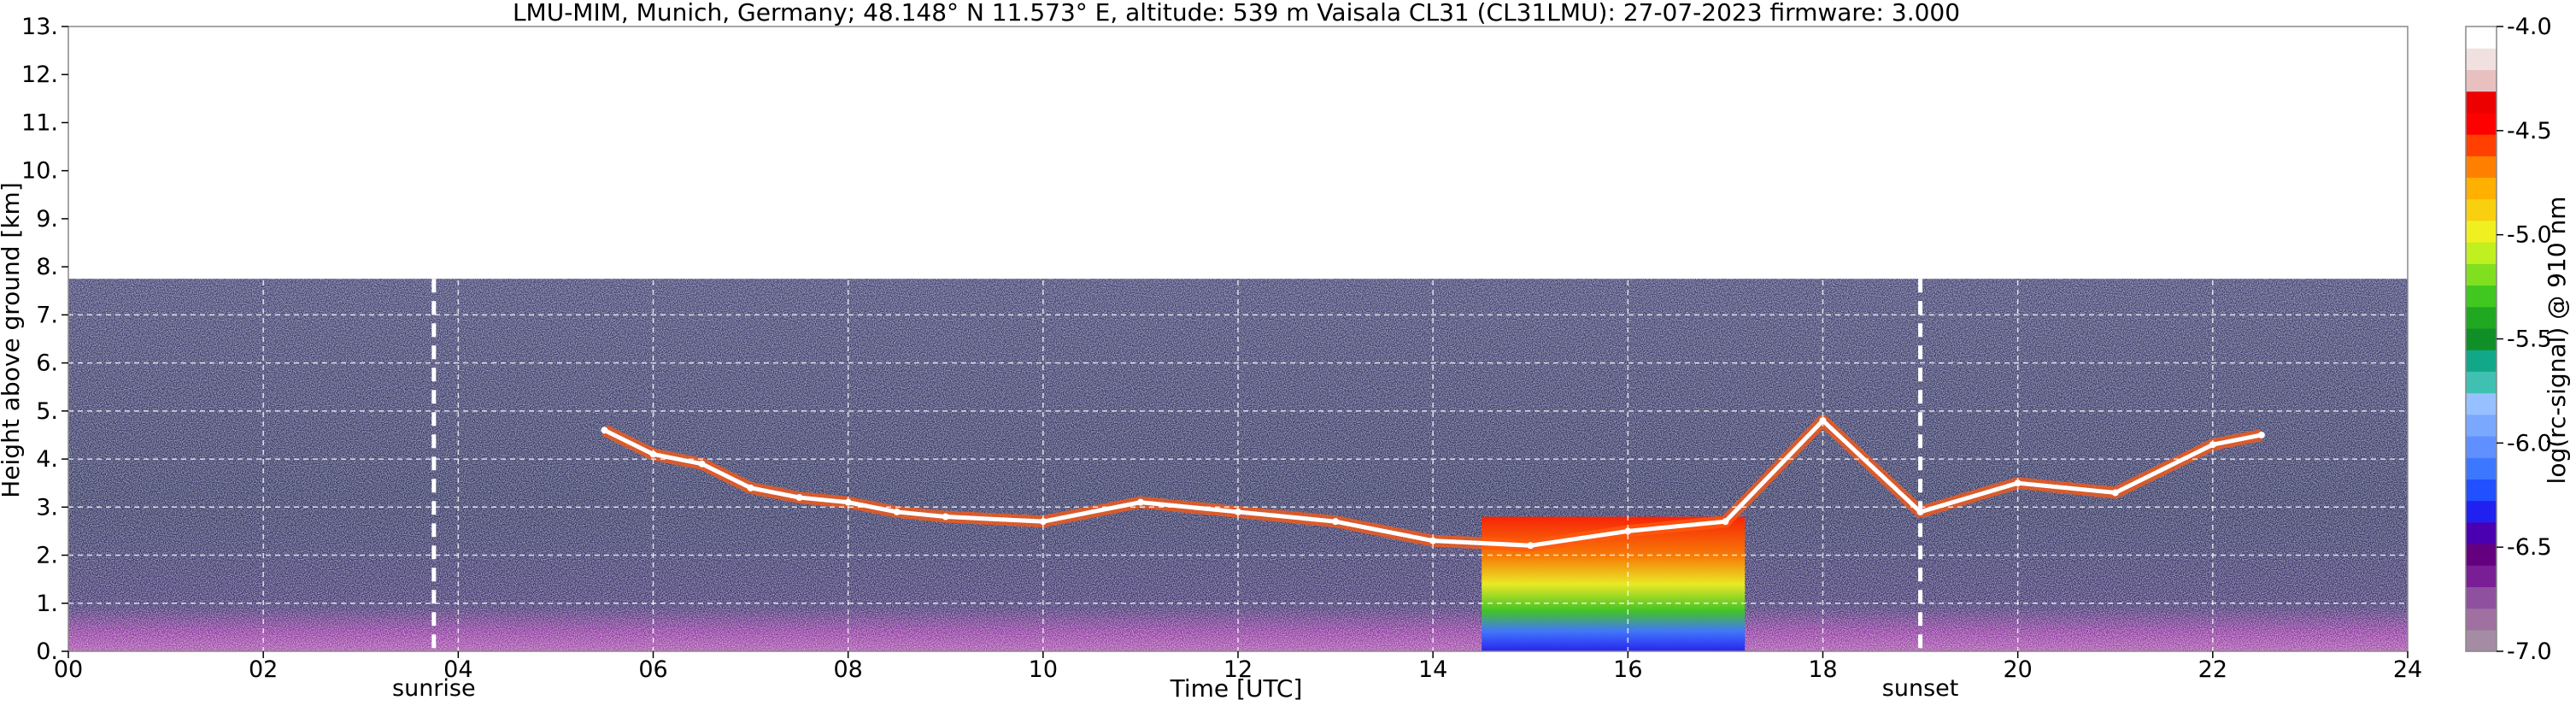 This screenshot has width=2576, height=706. What do you see at coordinates (39, 27) in the screenshot?
I see `y-tick-13: 13.` at bounding box center [39, 27].